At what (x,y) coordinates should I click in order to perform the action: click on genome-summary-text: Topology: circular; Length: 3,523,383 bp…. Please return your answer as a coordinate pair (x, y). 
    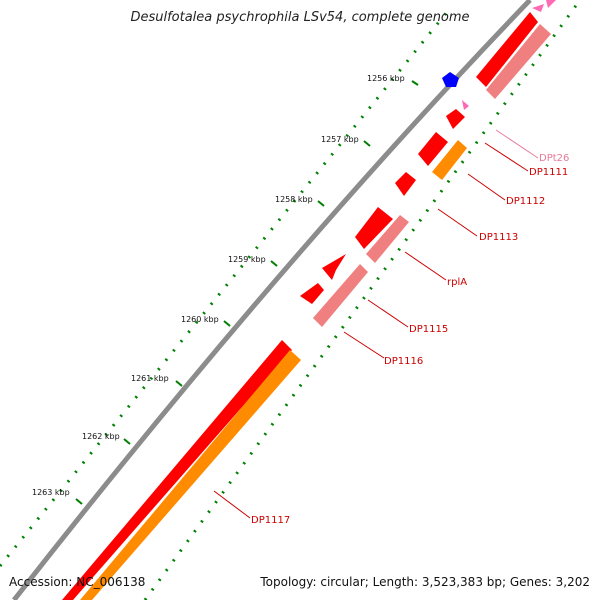
    Looking at the image, I should click on (425, 582).